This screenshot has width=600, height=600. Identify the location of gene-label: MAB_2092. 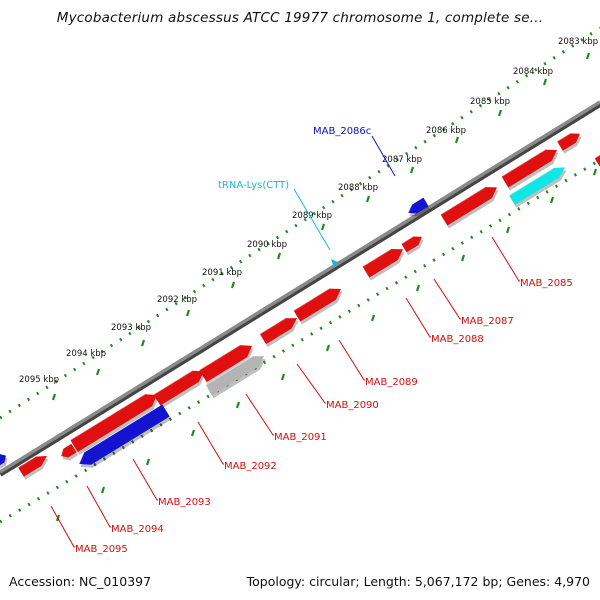
(250, 466).